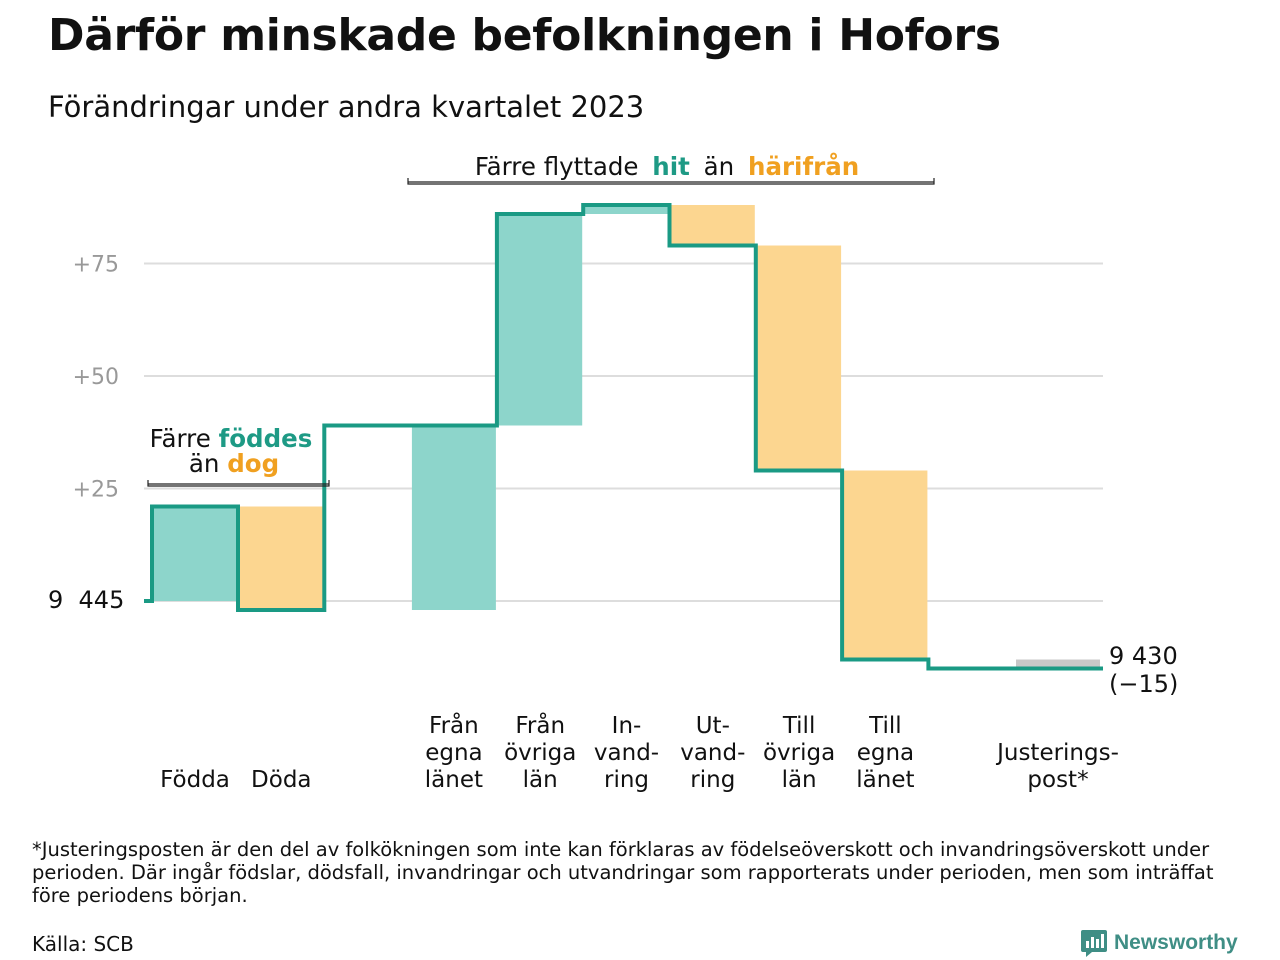 Image resolution: width=1280 pixels, height=960 pixels. I want to click on chart-title: Därför minskade befolkningen i Hofors, so click(524, 35).